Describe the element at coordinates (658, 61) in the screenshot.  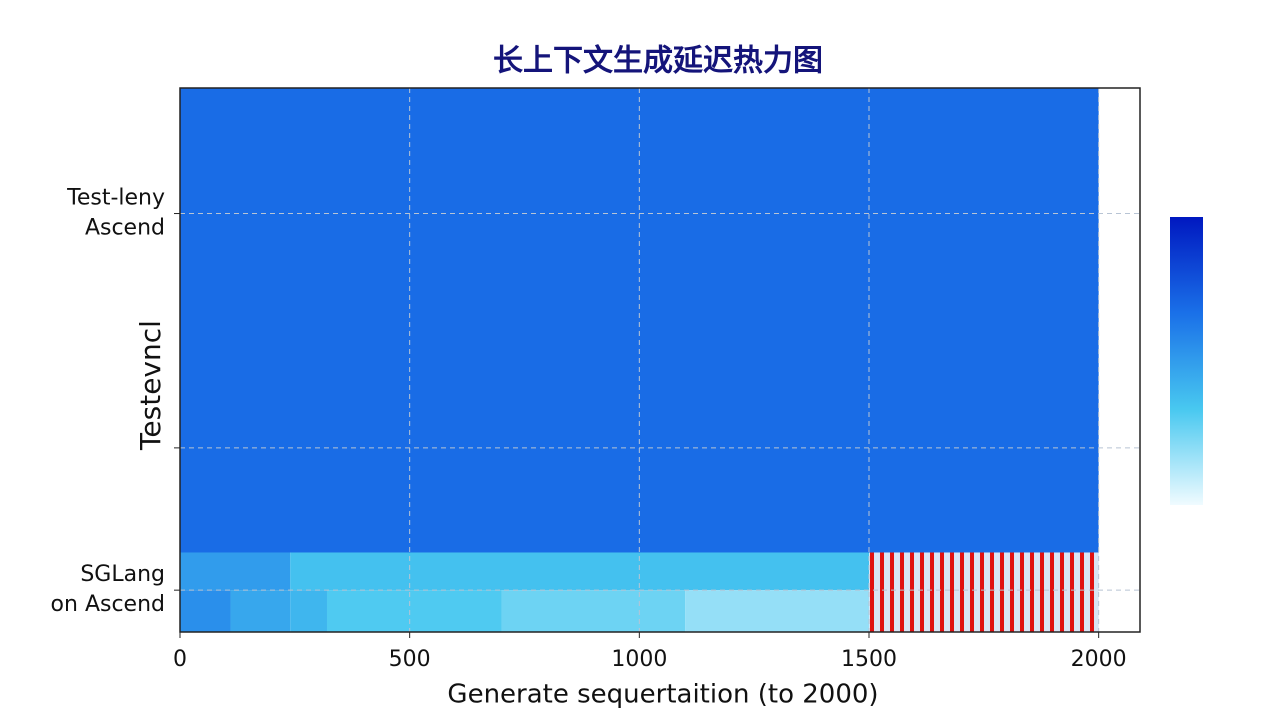
I see `chart-title: 长上下文生成延迟热力图` at that location.